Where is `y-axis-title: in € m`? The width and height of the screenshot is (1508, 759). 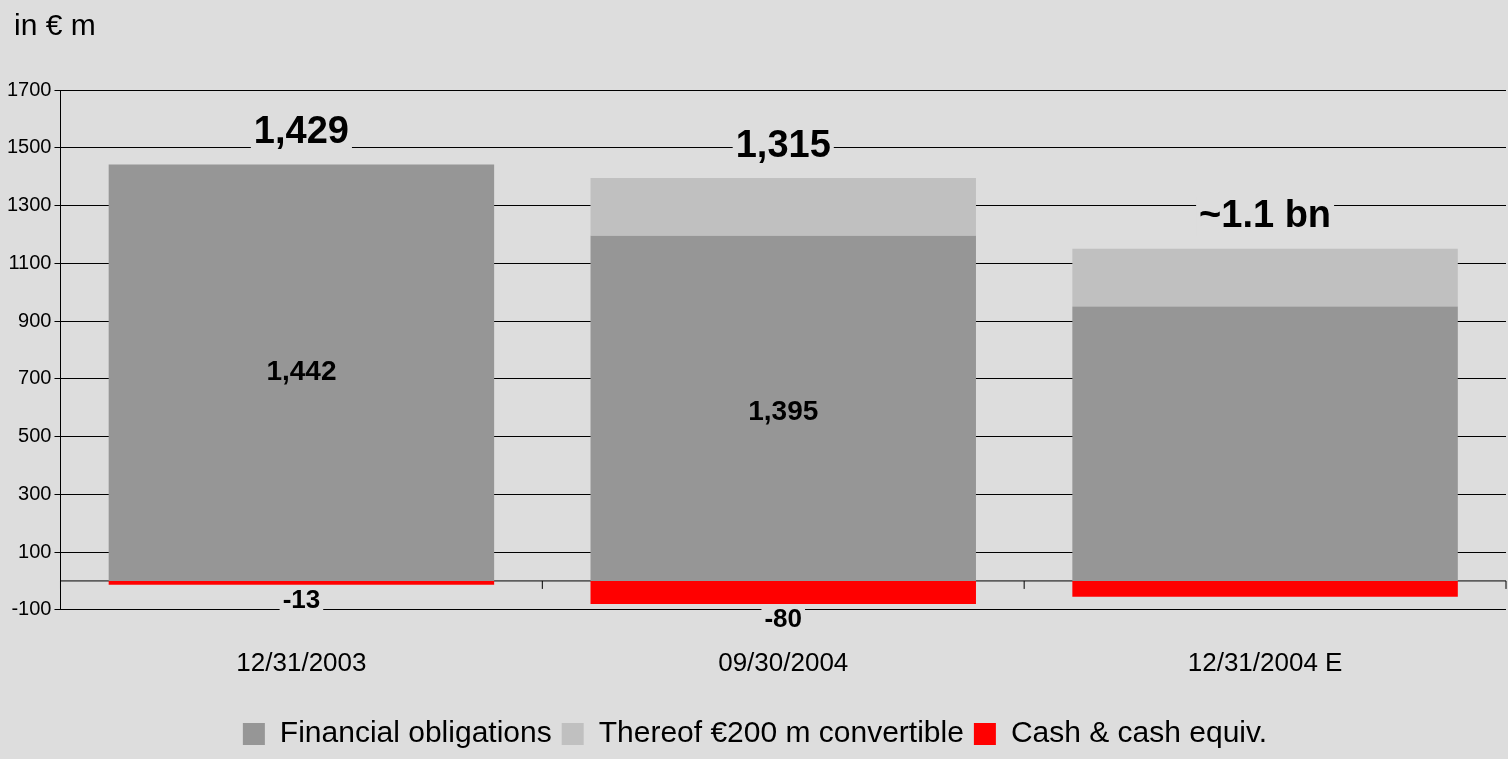 y-axis-title: in € m is located at coordinates (55, 25).